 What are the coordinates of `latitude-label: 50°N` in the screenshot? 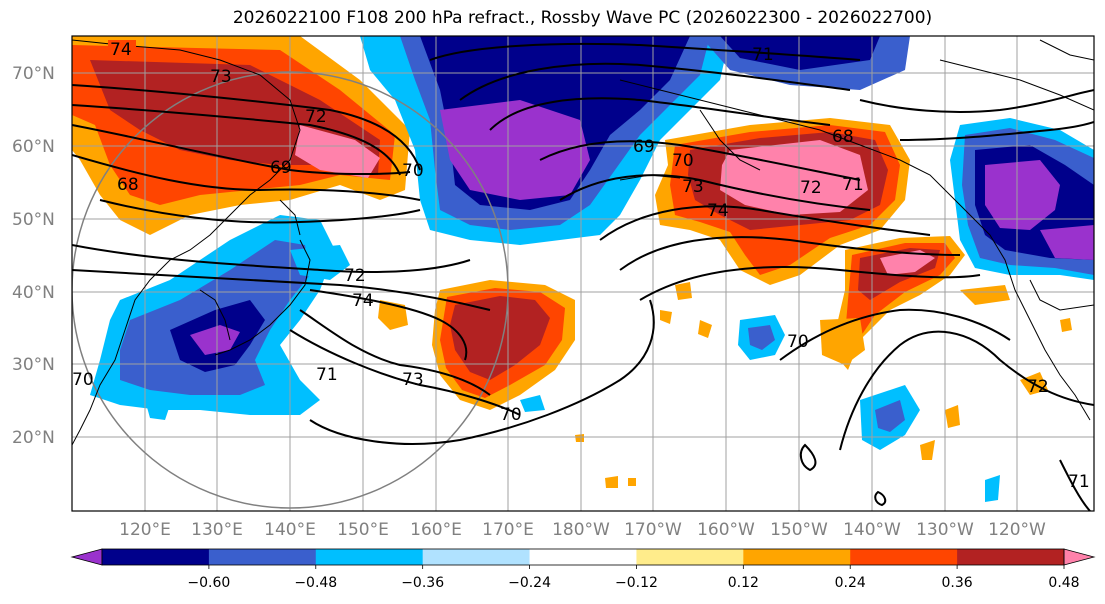 It's located at (33, 220).